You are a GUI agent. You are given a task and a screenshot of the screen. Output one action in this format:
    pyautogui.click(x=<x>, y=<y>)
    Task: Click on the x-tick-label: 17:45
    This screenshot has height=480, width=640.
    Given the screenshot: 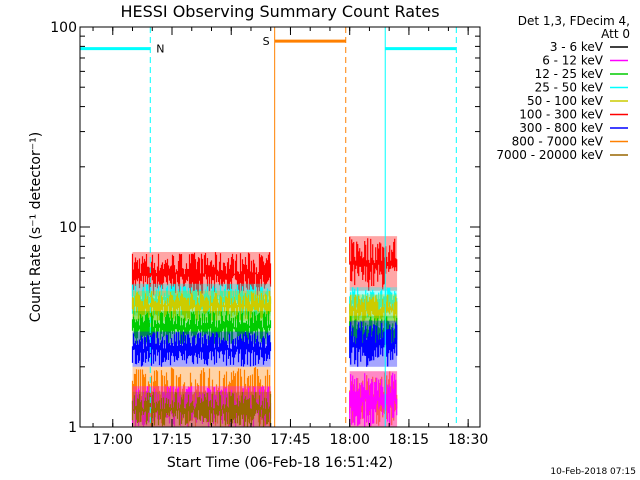 What is the action you would take?
    pyautogui.click(x=290, y=440)
    